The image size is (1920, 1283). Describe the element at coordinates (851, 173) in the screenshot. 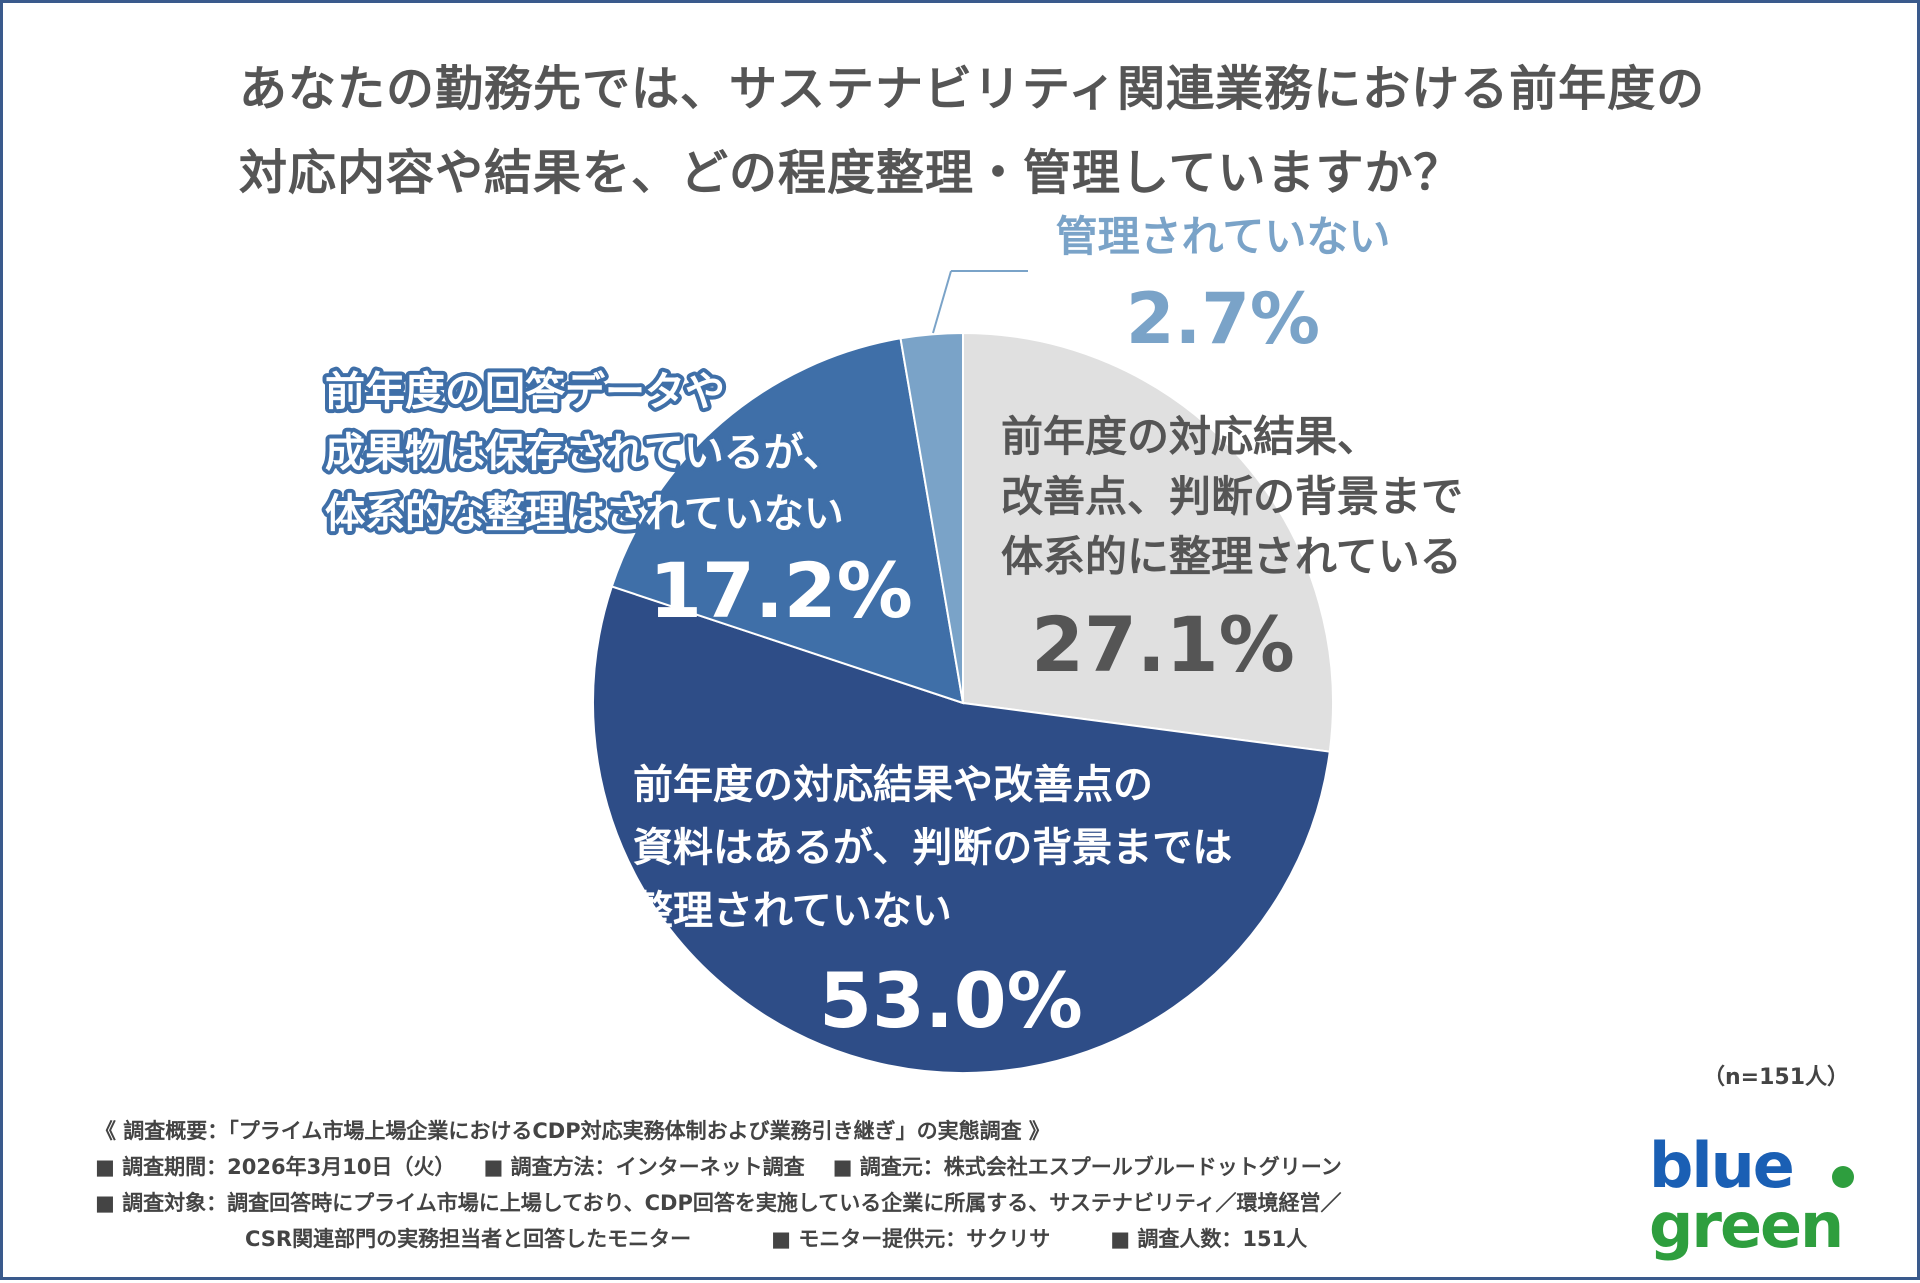

I see `title-line-2: 対応内容や結果を、どの程度整理・管理していますか？` at that location.